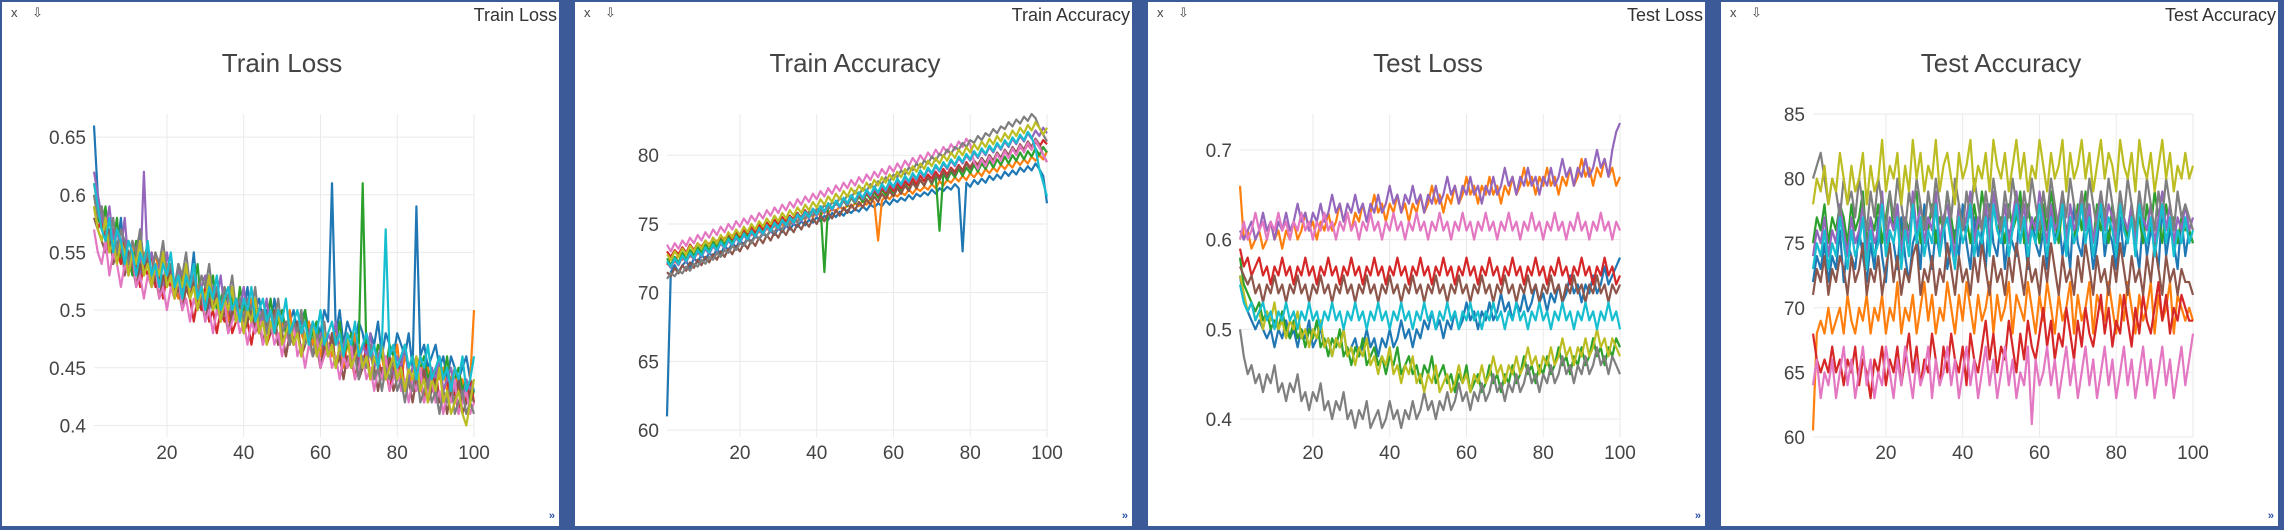 Image resolution: width=2284 pixels, height=530 pixels. Describe the element at coordinates (282, 63) in the screenshot. I see `chart-title: Train Loss` at that location.